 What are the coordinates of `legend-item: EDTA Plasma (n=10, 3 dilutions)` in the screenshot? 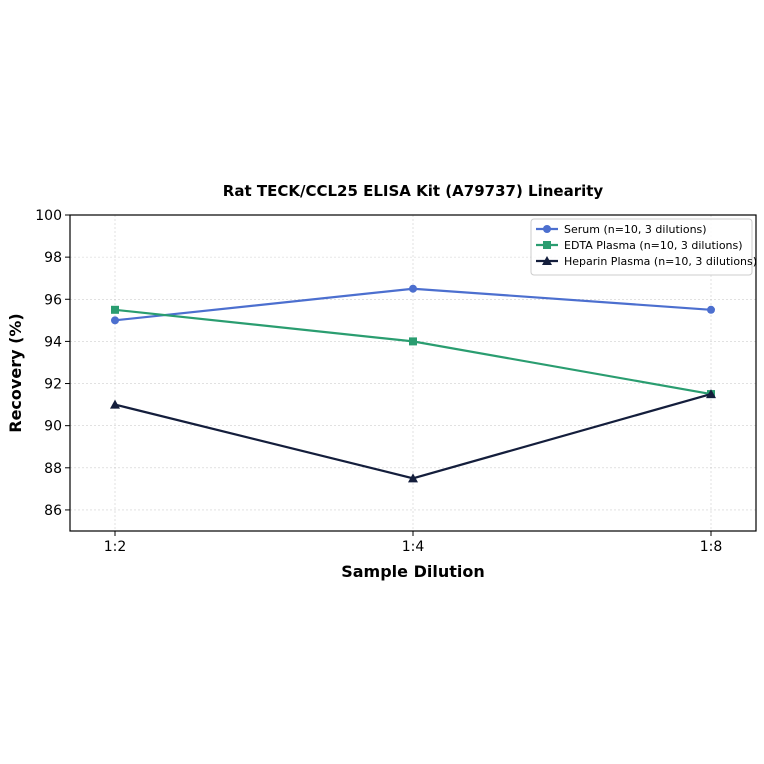 It's located at (639, 245).